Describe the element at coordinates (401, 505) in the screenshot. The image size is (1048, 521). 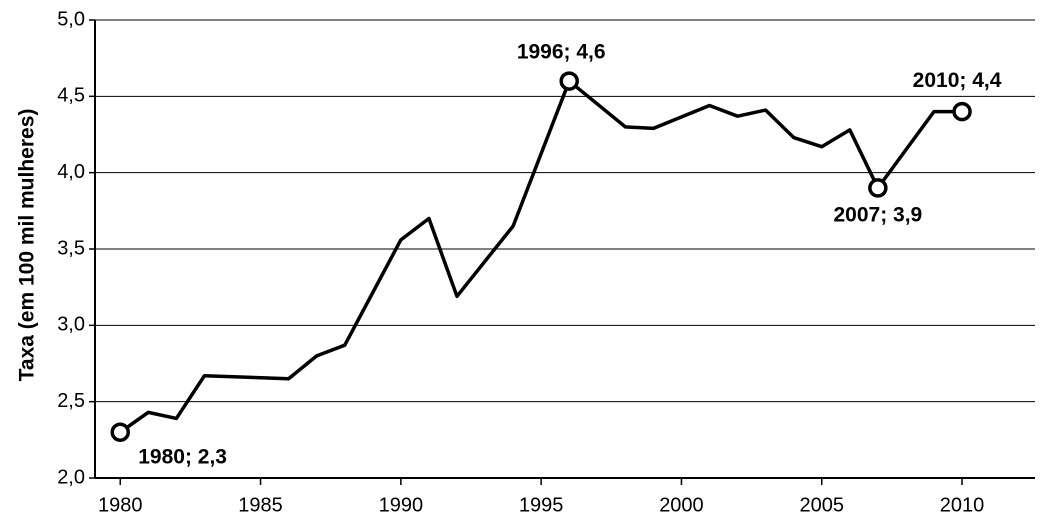
I see `x-tick-label: 1990` at that location.